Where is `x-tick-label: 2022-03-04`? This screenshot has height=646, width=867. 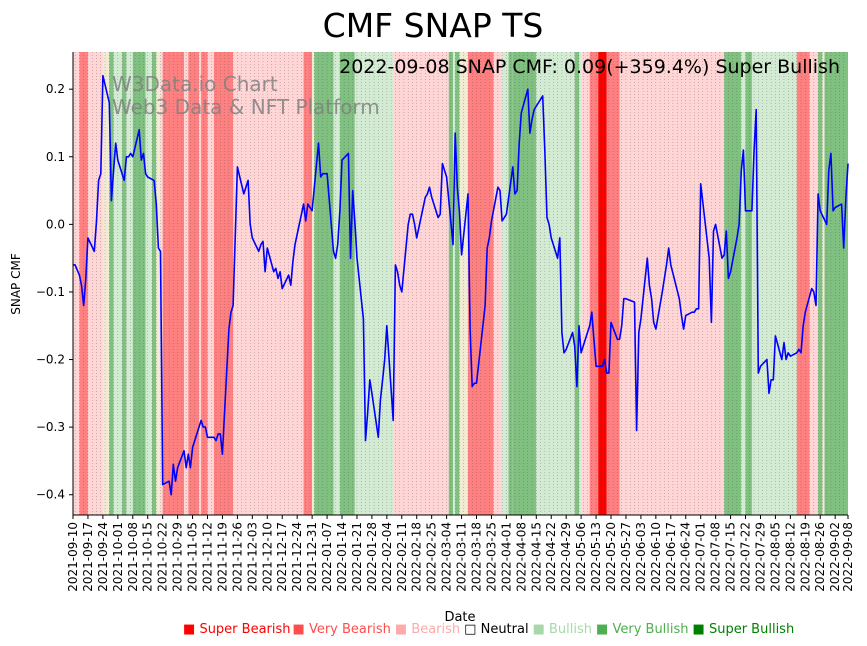 x-tick-label: 2022-03-04 is located at coordinates (447, 557).